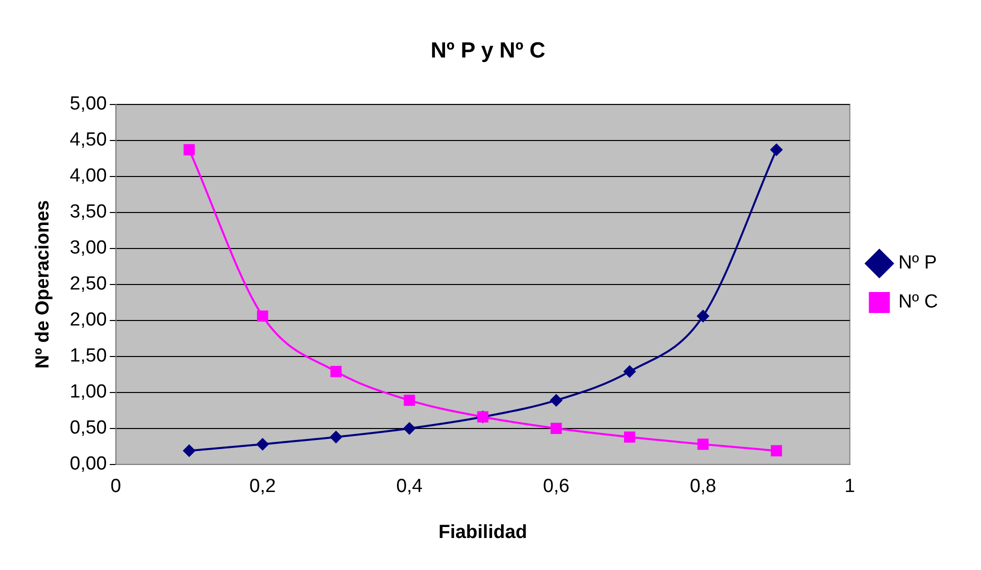 The height and width of the screenshot is (570, 981). I want to click on y-tick-label: 4,00, so click(88, 176).